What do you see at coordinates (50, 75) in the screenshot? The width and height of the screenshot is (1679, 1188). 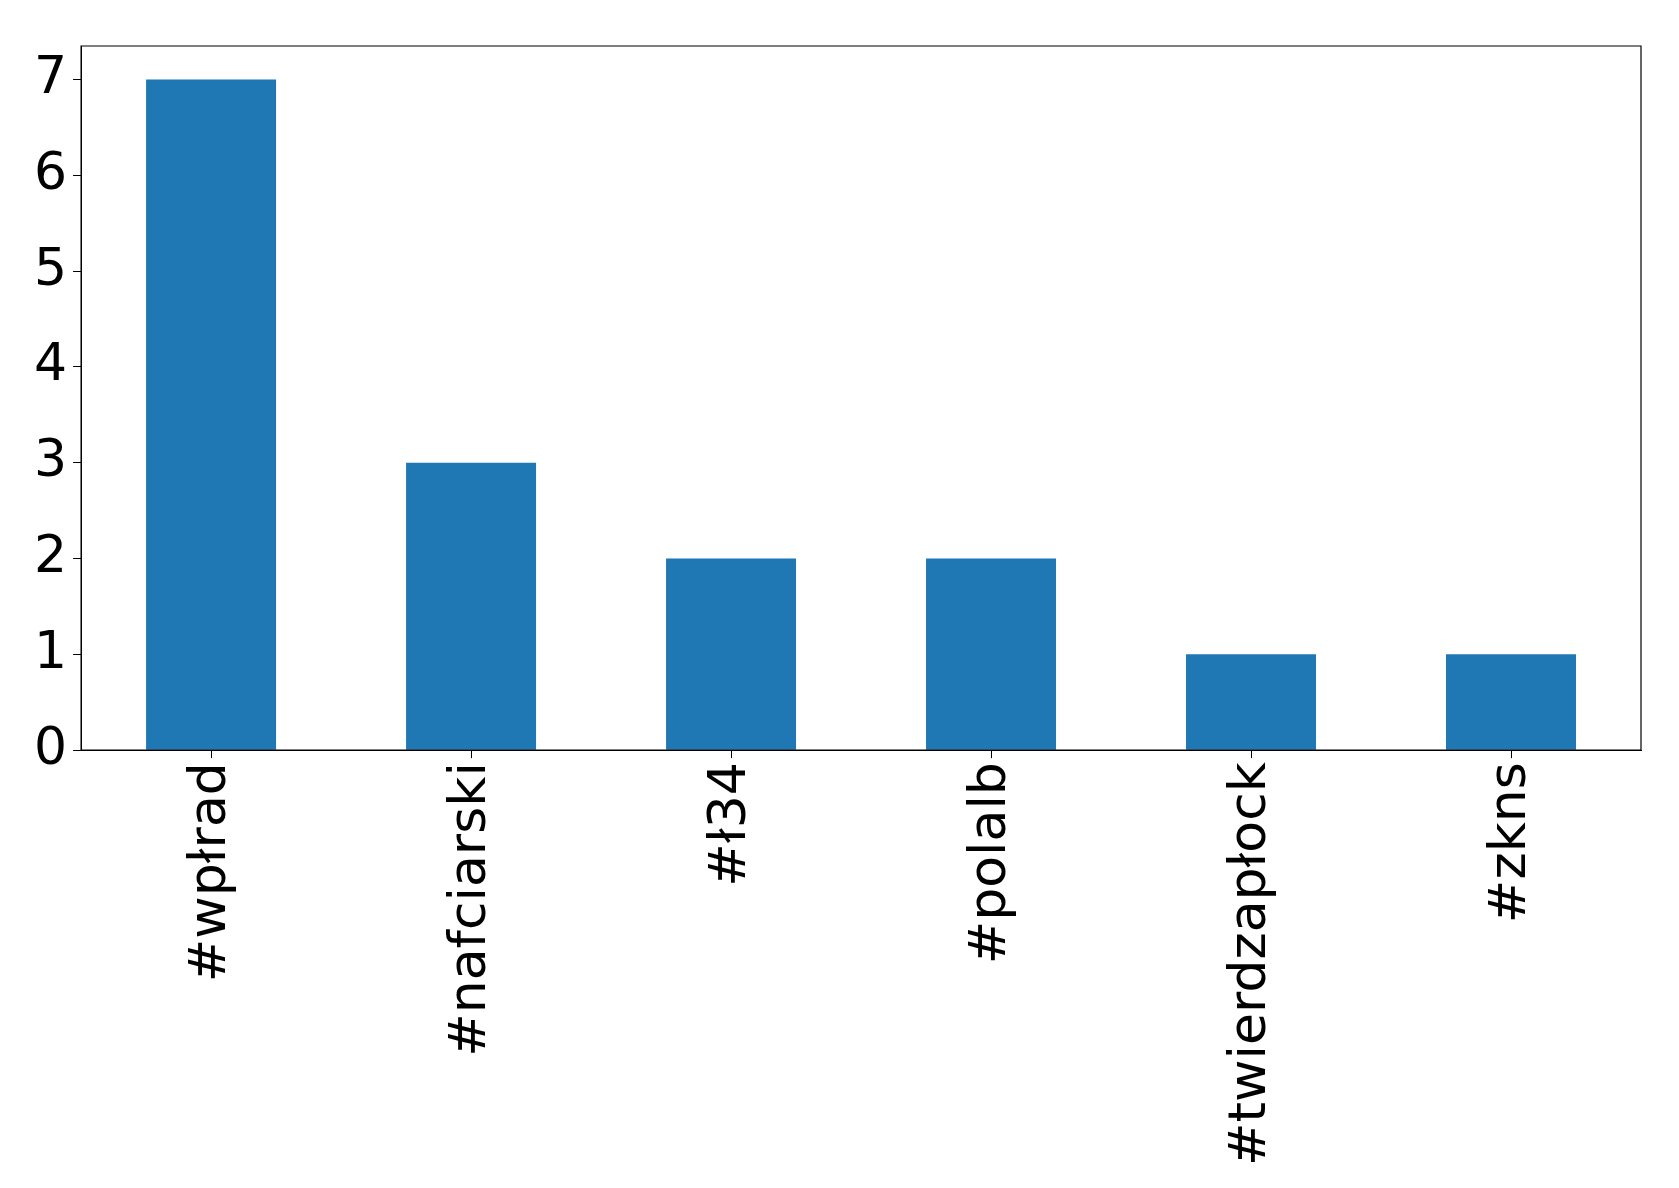 I see `y-tick-label: 7` at bounding box center [50, 75].